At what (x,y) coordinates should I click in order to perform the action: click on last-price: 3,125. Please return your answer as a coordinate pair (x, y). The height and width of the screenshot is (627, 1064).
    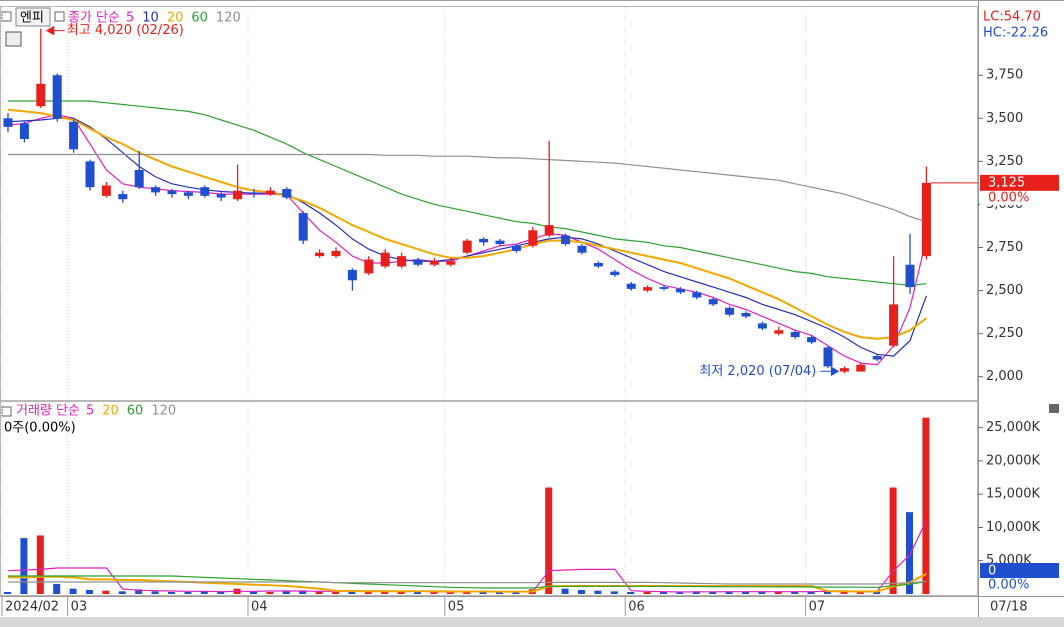
    Looking at the image, I should click on (1006, 182).